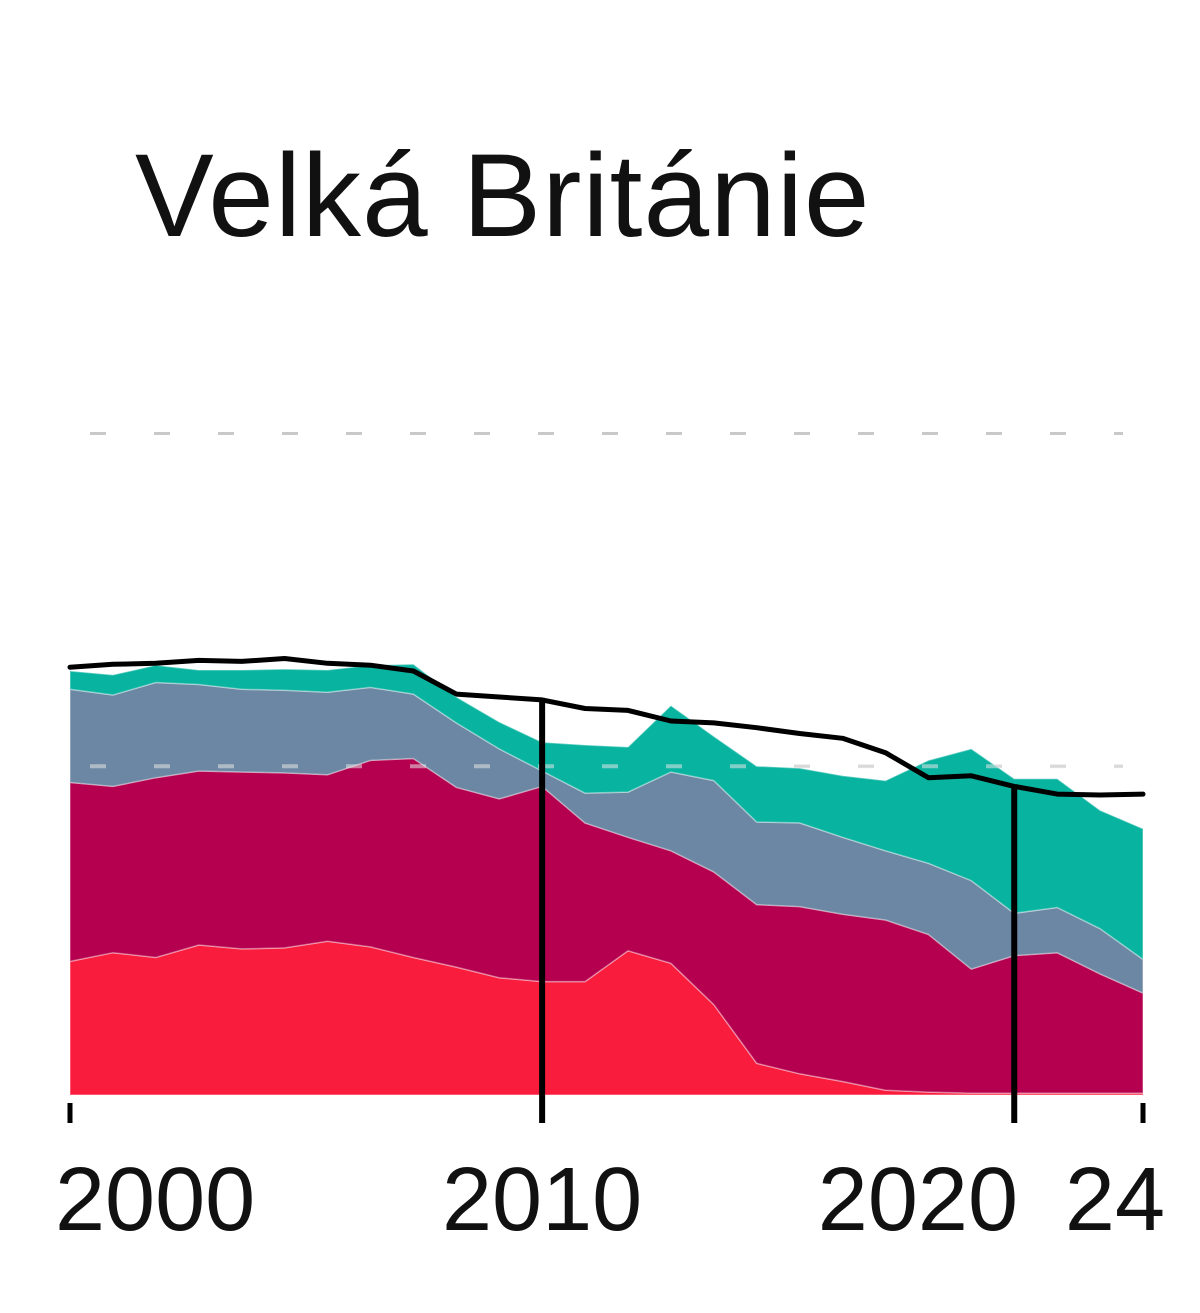 The width and height of the screenshot is (1200, 1313). Describe the element at coordinates (1115, 1200) in the screenshot. I see `x-tick-label-24: 24` at that location.